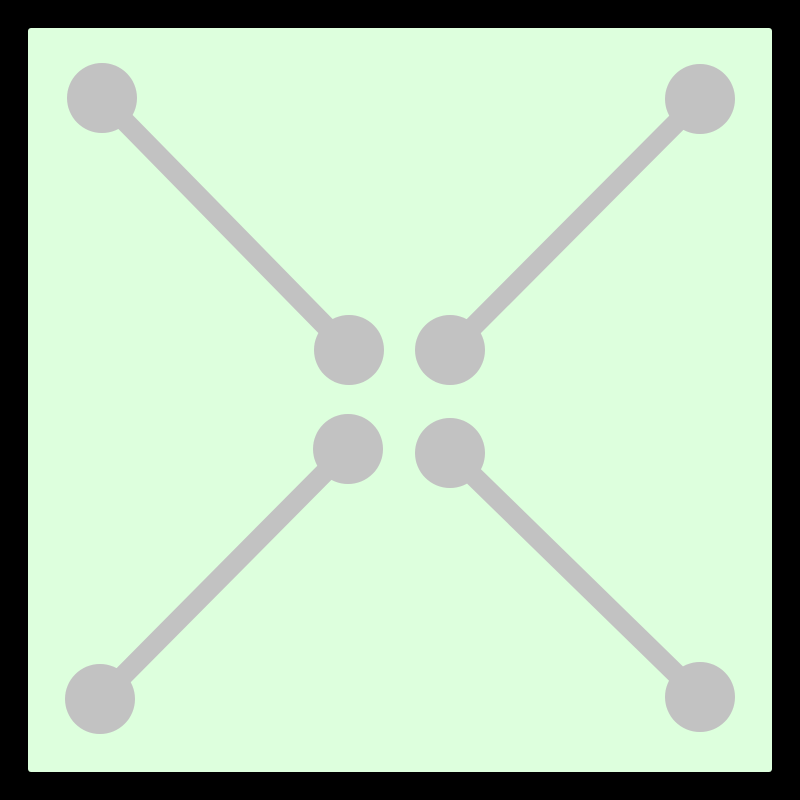  Describe the element at coordinates (450, 350) in the screenshot. I see `node-top-right-inner` at that location.